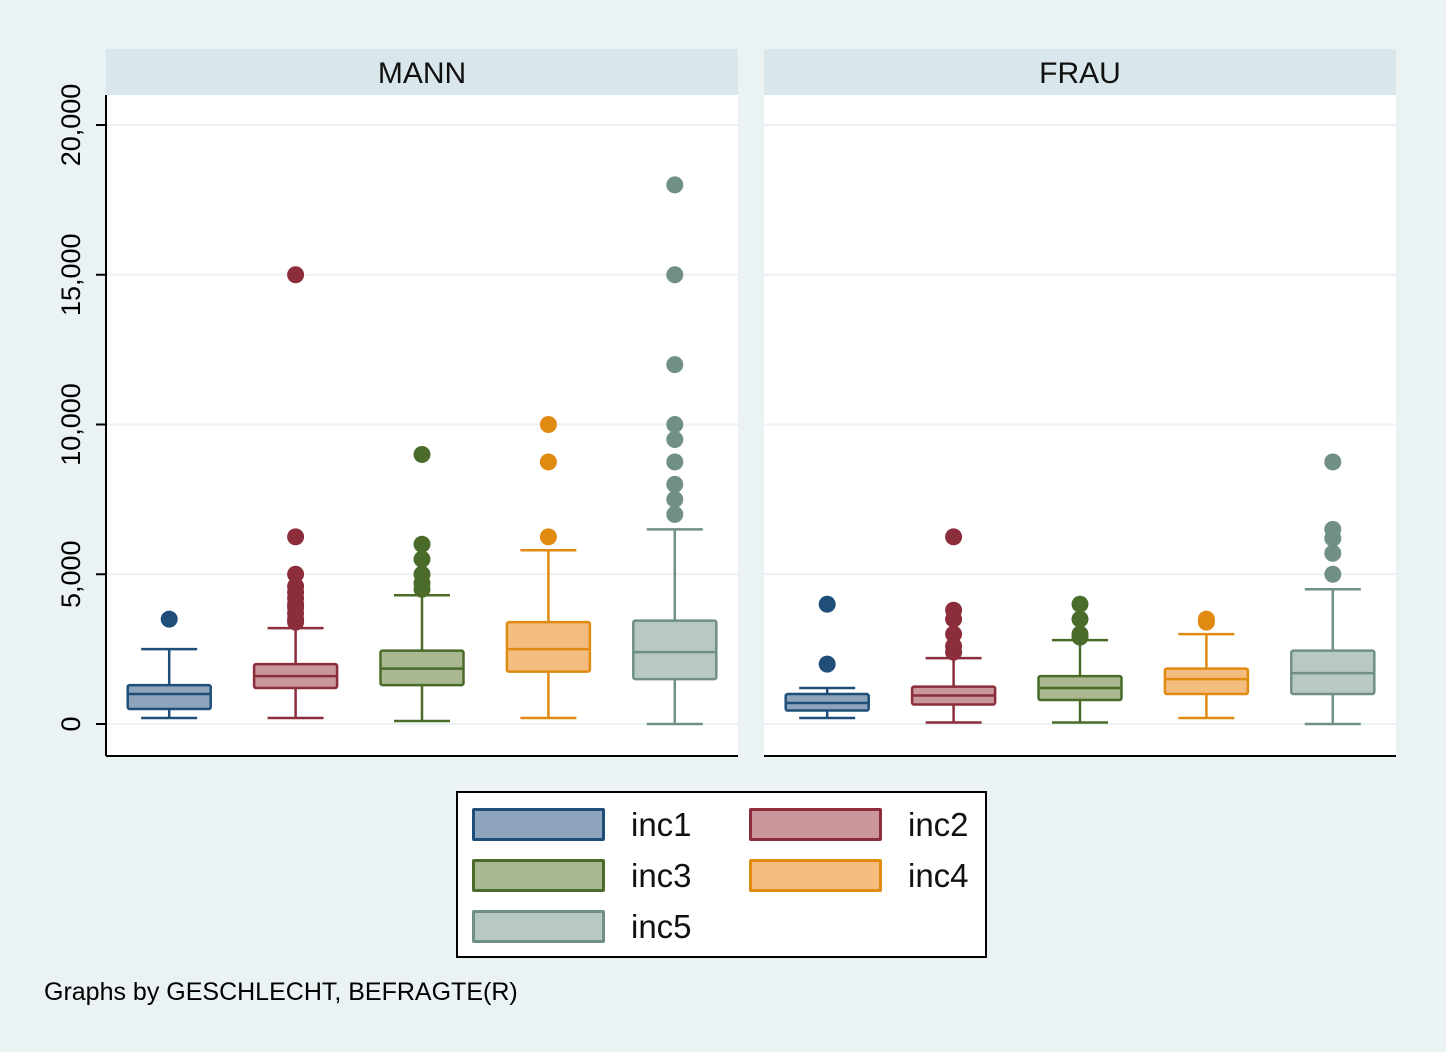 The image size is (1446, 1052). I want to click on y-tick-label: 20,000, so click(71, 125).